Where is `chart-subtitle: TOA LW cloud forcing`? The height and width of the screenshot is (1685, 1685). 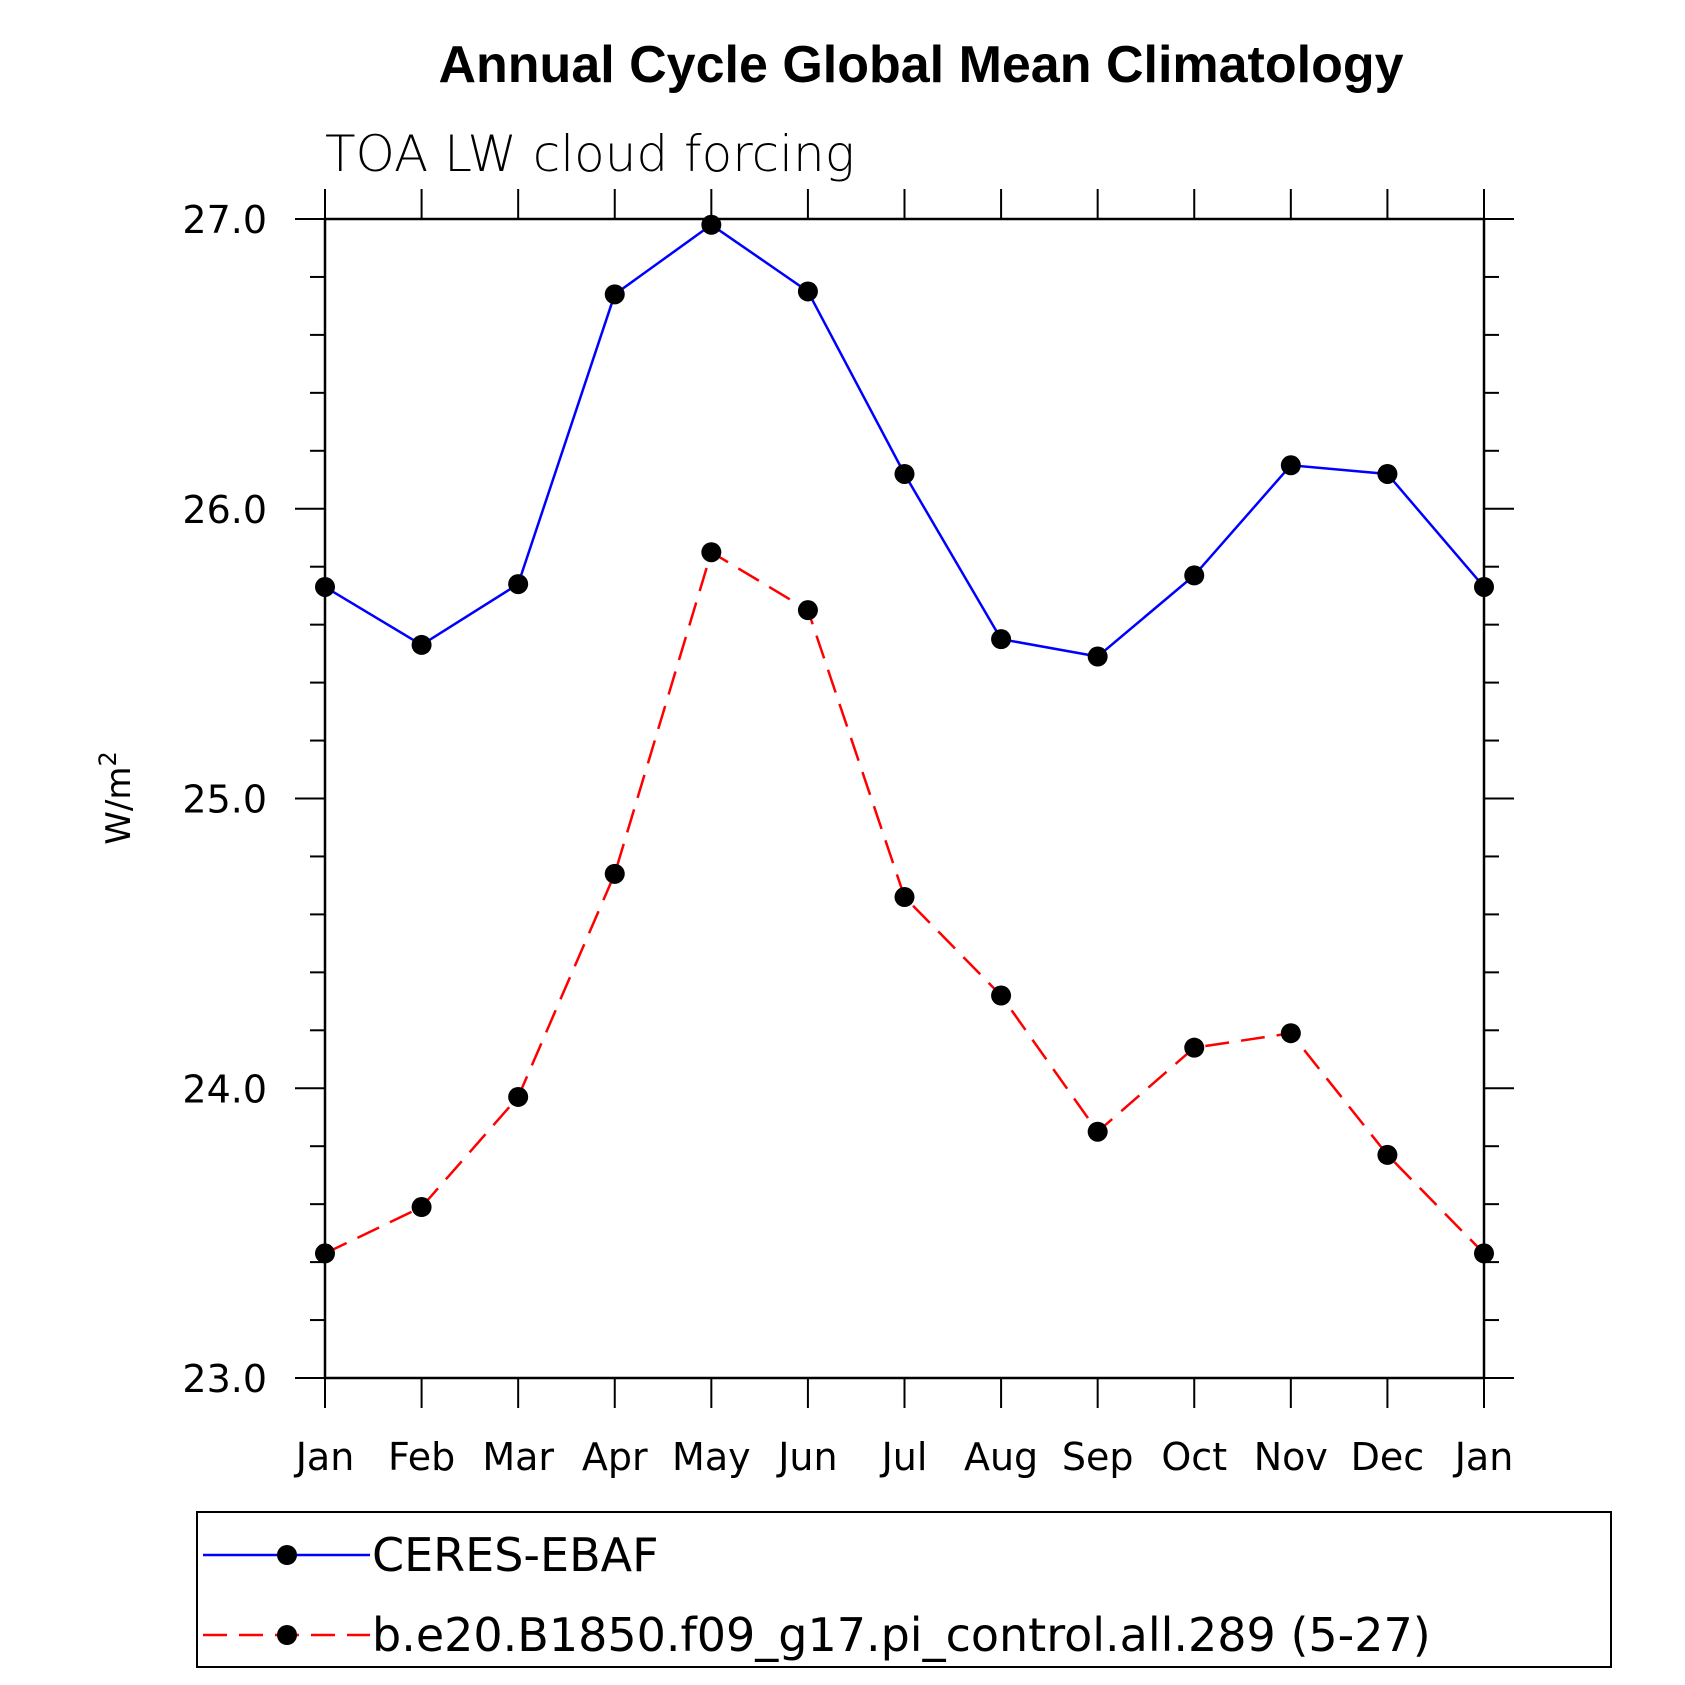
chart-subtitle: TOA LW cloud forcing is located at coordinates (590, 154).